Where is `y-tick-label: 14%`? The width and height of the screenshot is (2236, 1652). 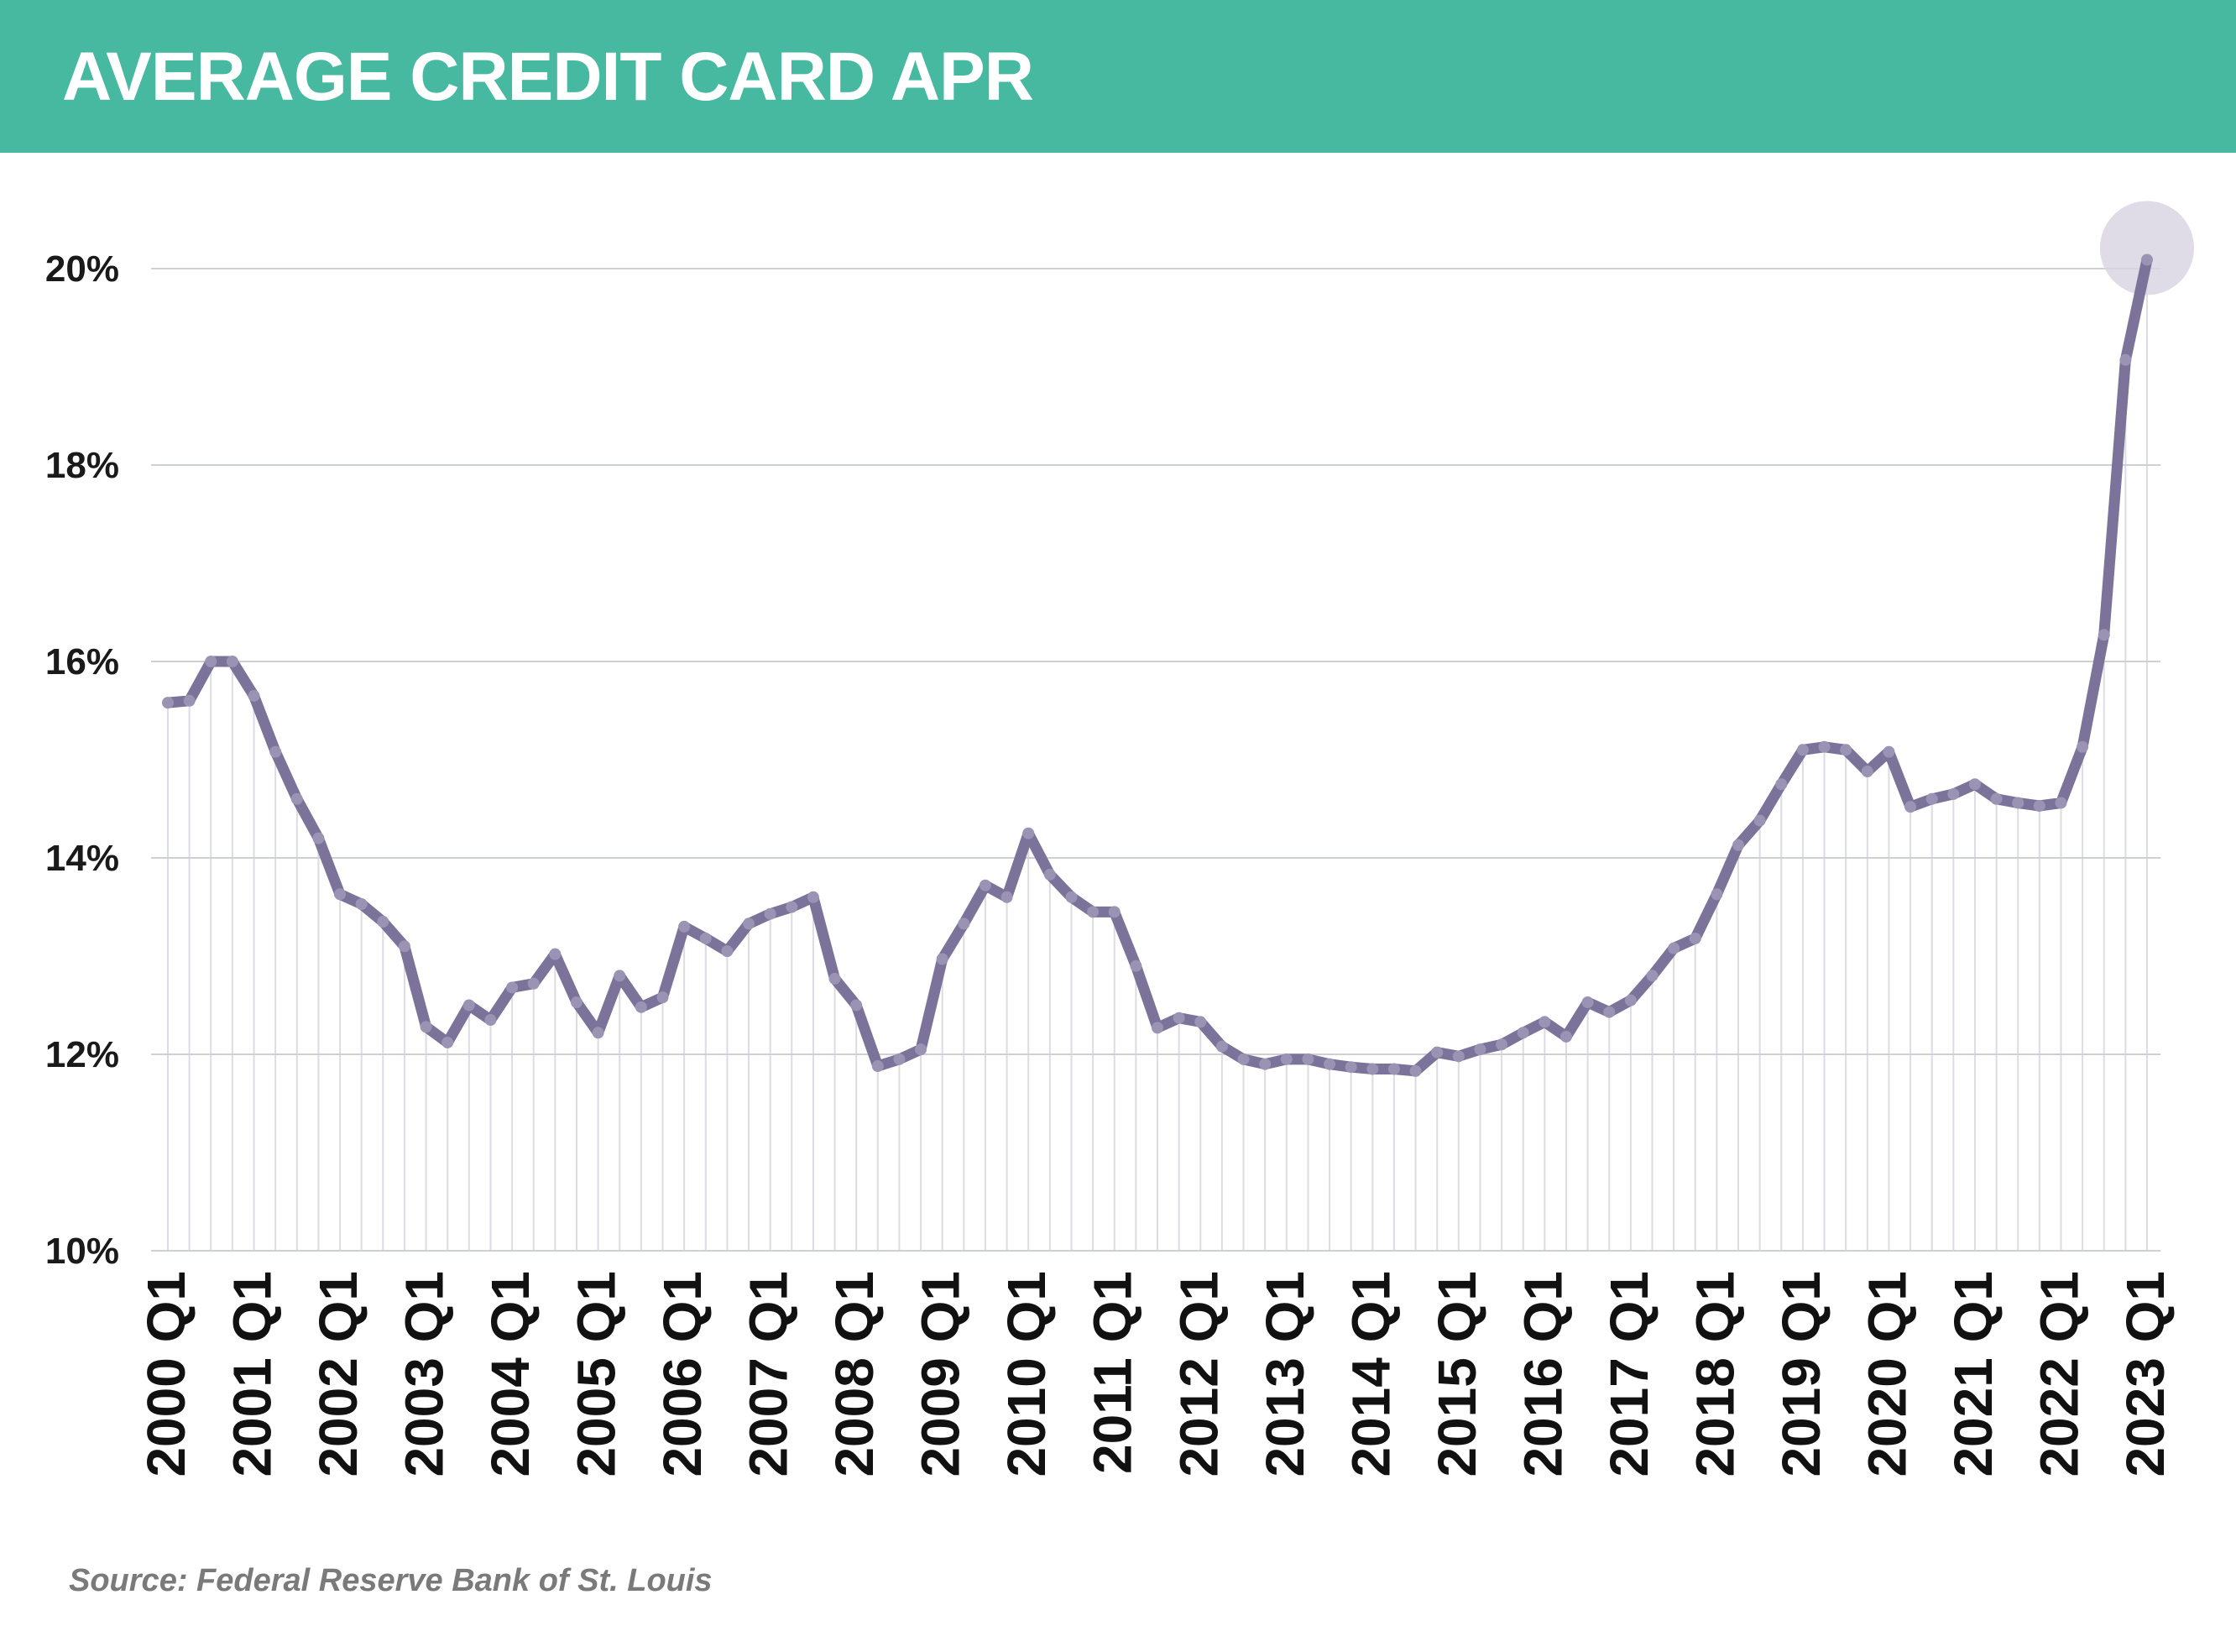
y-tick-label: 14% is located at coordinates (82, 858).